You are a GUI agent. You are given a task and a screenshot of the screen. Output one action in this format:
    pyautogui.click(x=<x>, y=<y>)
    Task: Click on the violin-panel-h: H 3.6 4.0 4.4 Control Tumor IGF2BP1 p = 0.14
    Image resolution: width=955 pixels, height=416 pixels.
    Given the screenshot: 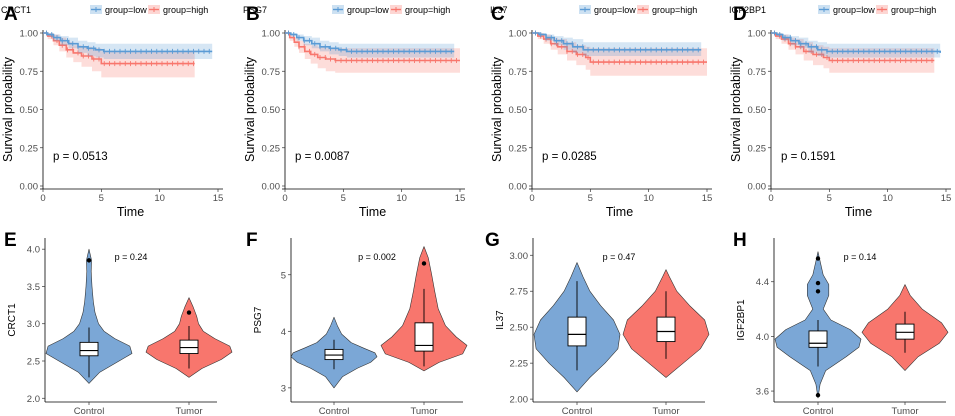 What is the action you would take?
    pyautogui.click(x=841, y=323)
    